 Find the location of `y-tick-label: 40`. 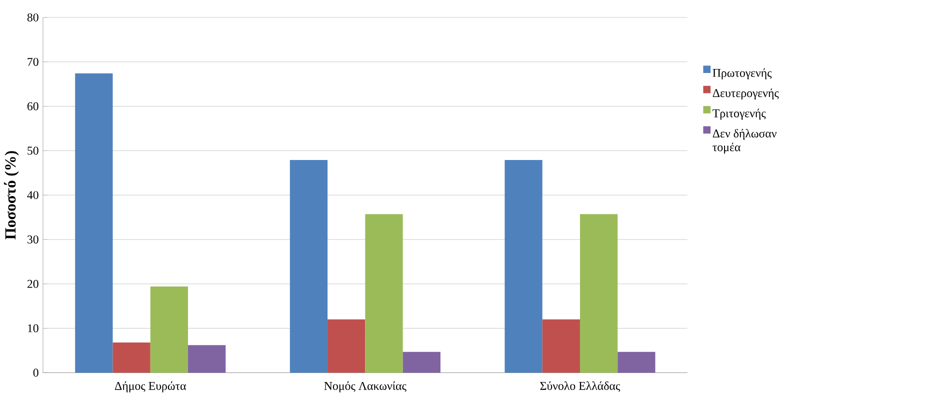

y-tick-label: 40 is located at coordinates (32, 194).